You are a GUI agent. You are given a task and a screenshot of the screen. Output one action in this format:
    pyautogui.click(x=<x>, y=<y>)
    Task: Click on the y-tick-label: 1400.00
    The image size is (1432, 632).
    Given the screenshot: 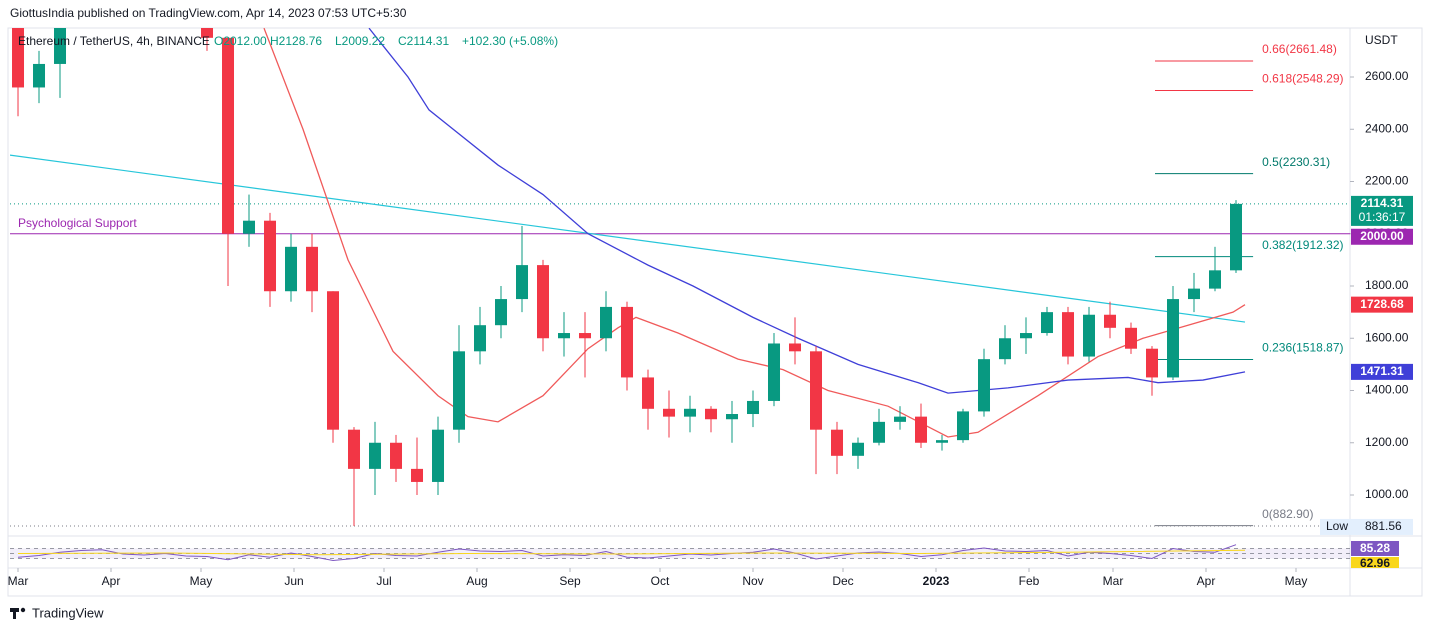 What is the action you would take?
    pyautogui.click(x=1387, y=390)
    